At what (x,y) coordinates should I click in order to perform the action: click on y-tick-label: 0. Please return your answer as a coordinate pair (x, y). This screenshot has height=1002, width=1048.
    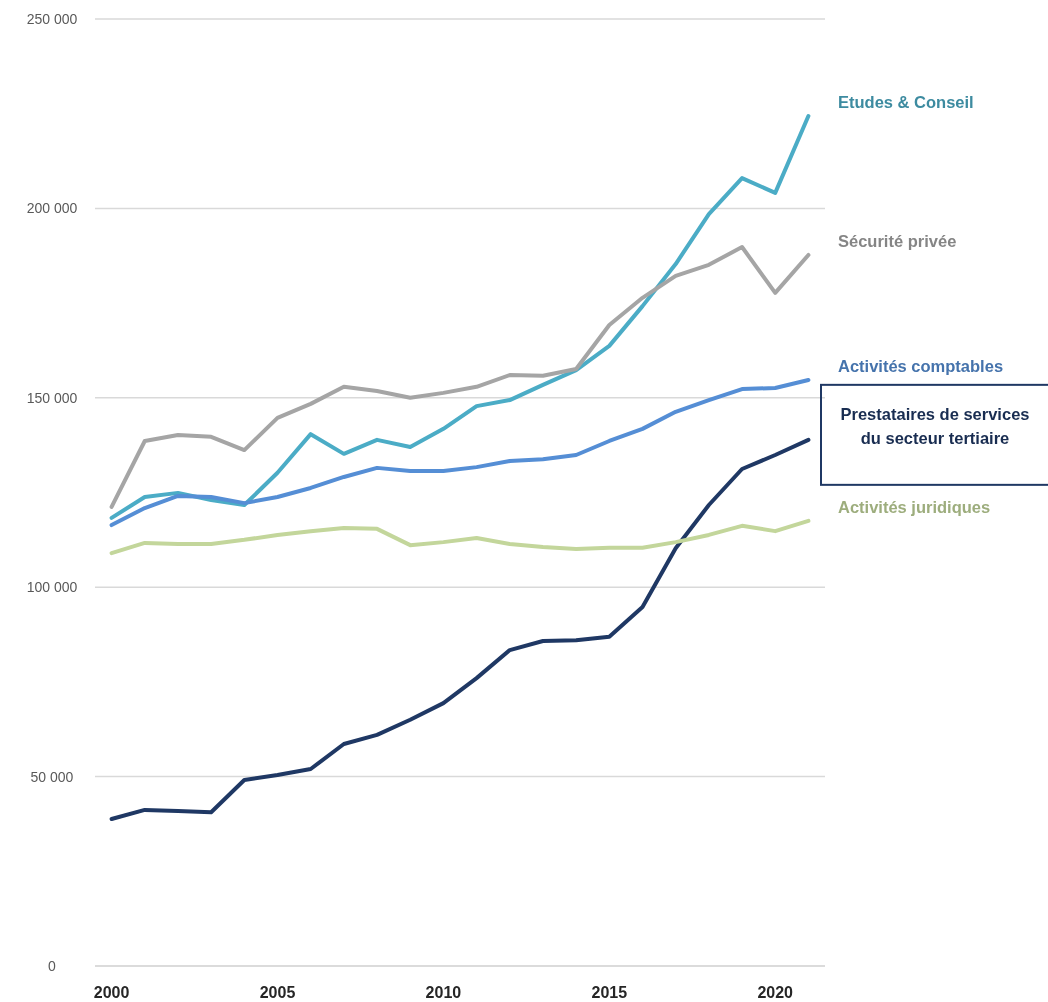
    Looking at the image, I should click on (52, 966).